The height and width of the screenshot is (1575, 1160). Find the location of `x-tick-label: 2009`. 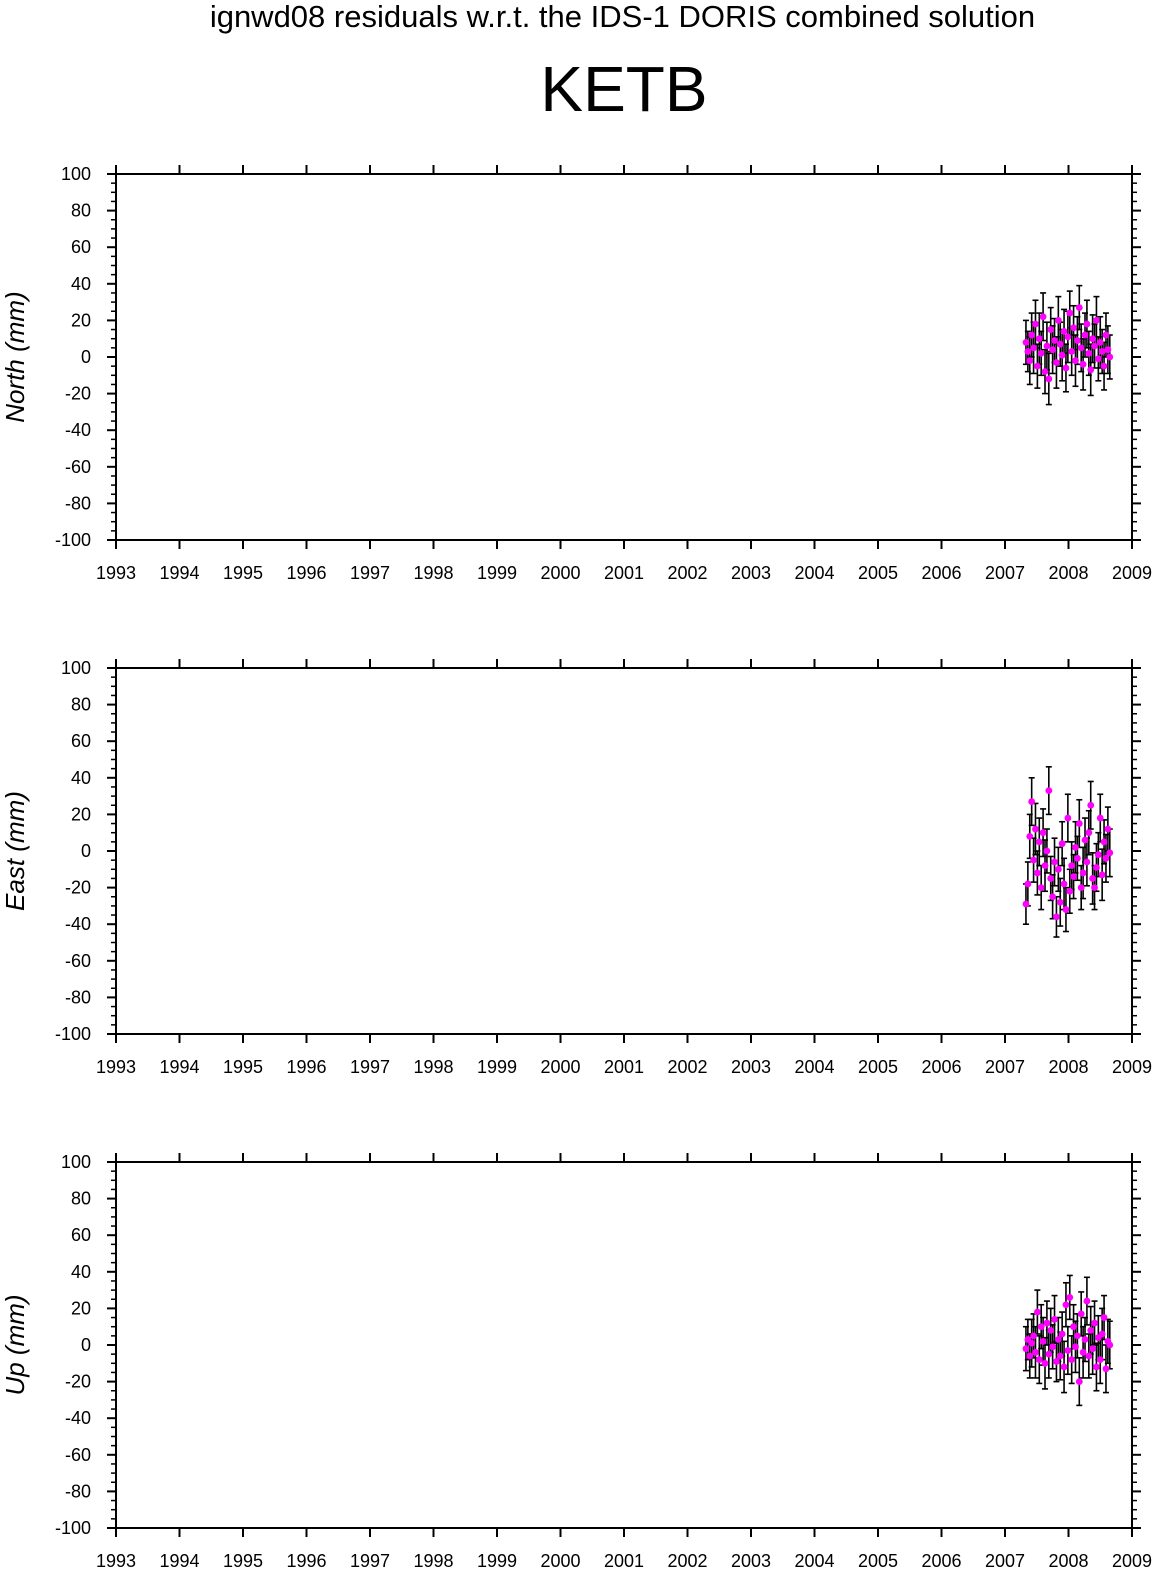

x-tick-label: 2009 is located at coordinates (1132, 573).